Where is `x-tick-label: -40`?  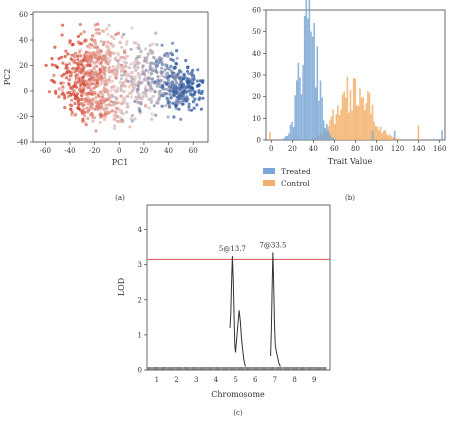
x-tick-label: -40 is located at coordinates (69, 151).